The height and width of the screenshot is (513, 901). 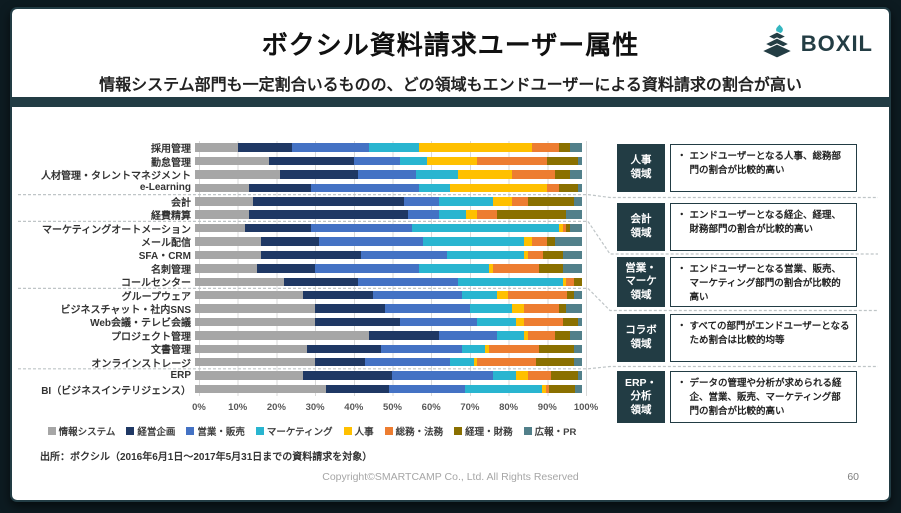 What do you see at coordinates (853, 477) in the screenshot?
I see `page-number: 60` at bounding box center [853, 477].